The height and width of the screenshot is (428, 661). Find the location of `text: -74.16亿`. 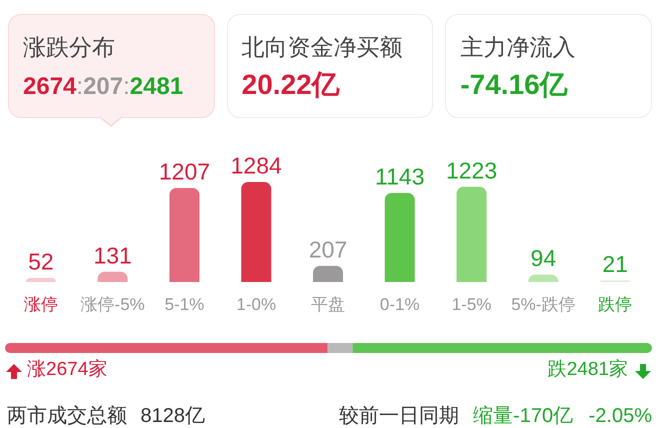

text: -74.16亿 is located at coordinates (514, 84).